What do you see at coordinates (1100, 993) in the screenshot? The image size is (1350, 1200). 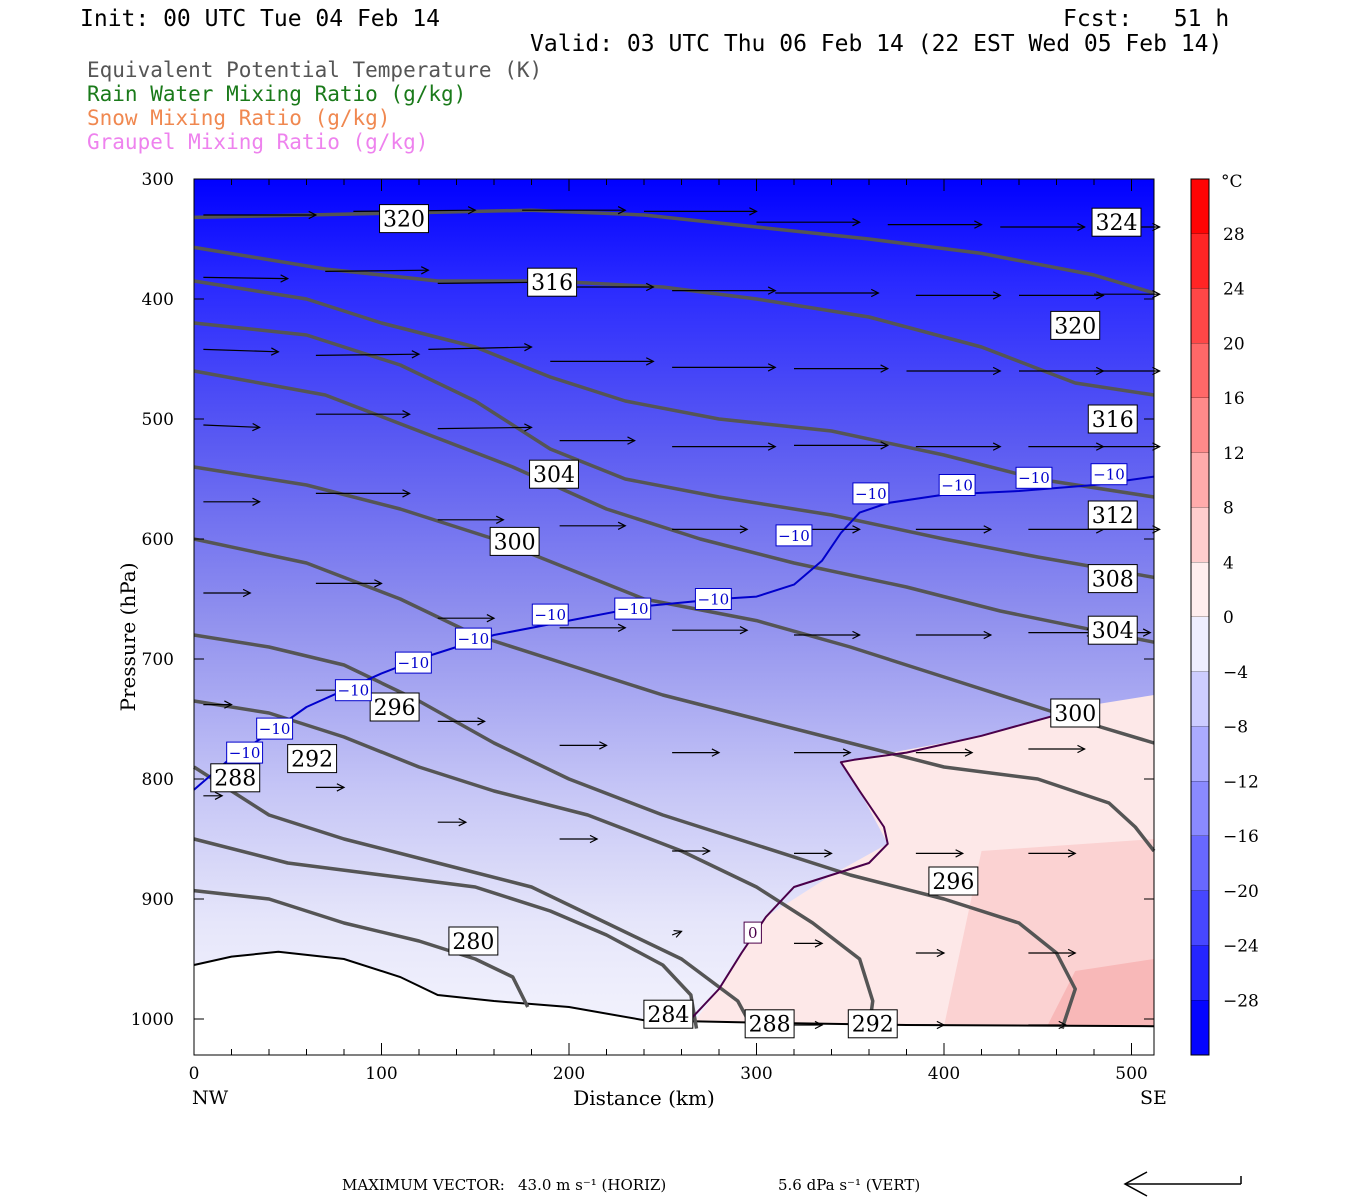 I see `warm-region-peak` at bounding box center [1100, 993].